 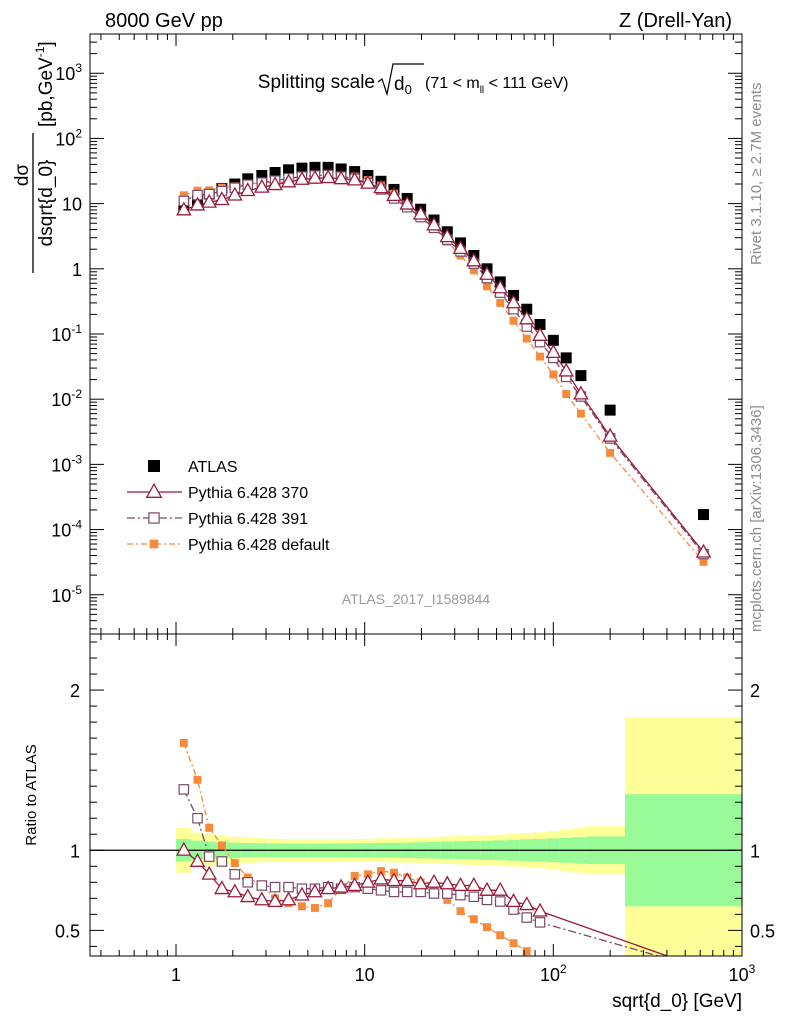 What do you see at coordinates (66, 333) in the screenshot?
I see `y-tick-label: 10⁻¹` at bounding box center [66, 333].